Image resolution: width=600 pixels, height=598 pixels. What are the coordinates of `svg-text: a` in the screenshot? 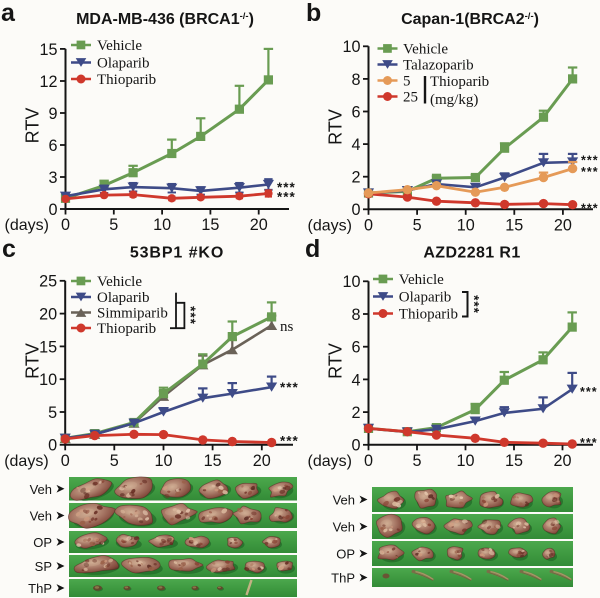 It's located at (8, 13).